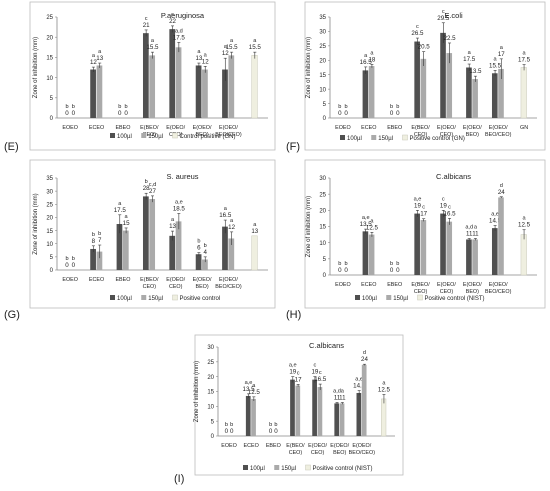  Describe the element at coordinates (210, 363) in the screenshot. I see `y-tick-label: 25` at that location.